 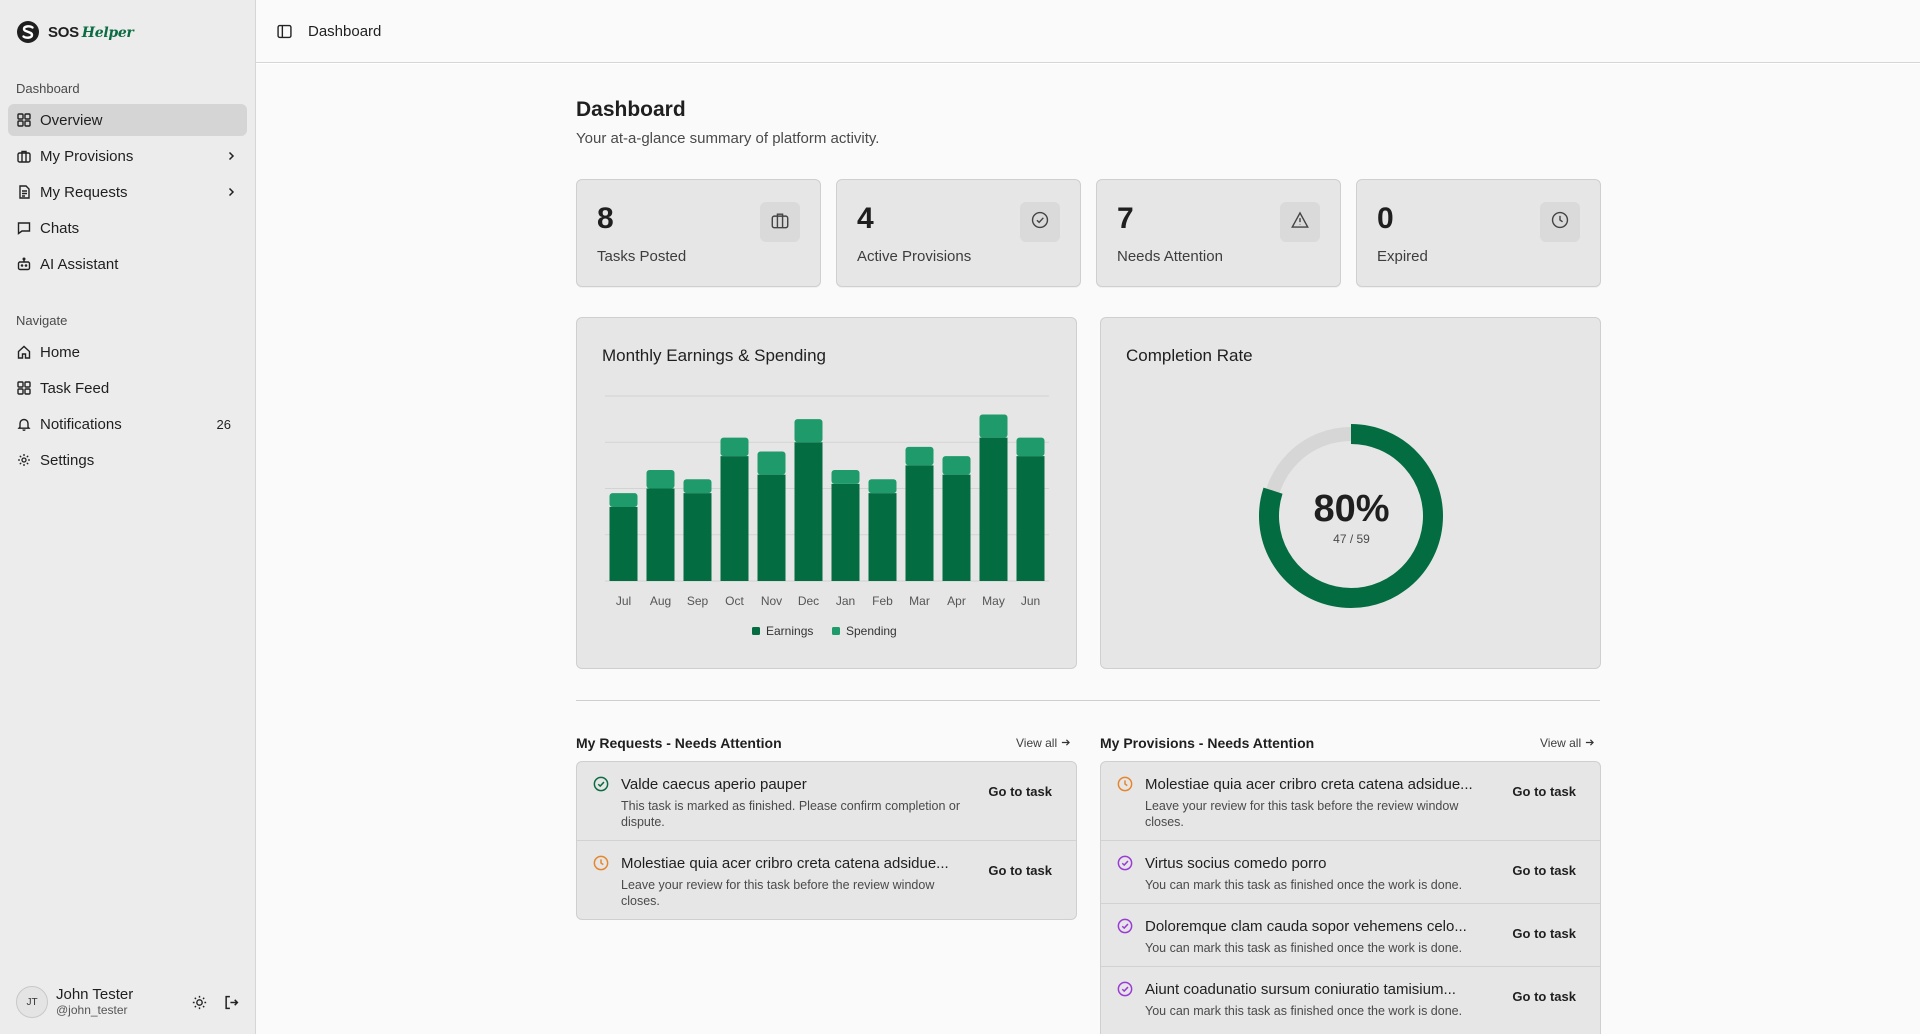 What do you see at coordinates (24, 264) in the screenshot?
I see `bot-icon` at bounding box center [24, 264].